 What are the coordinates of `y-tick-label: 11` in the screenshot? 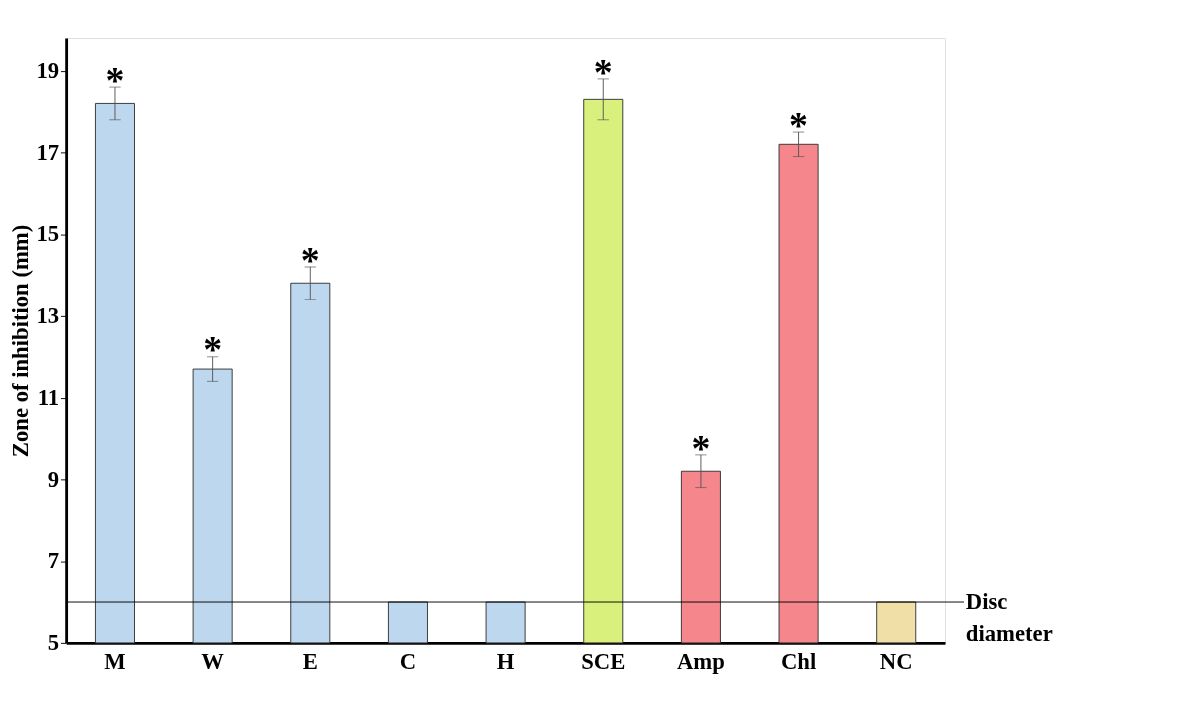 It's located at (48, 397).